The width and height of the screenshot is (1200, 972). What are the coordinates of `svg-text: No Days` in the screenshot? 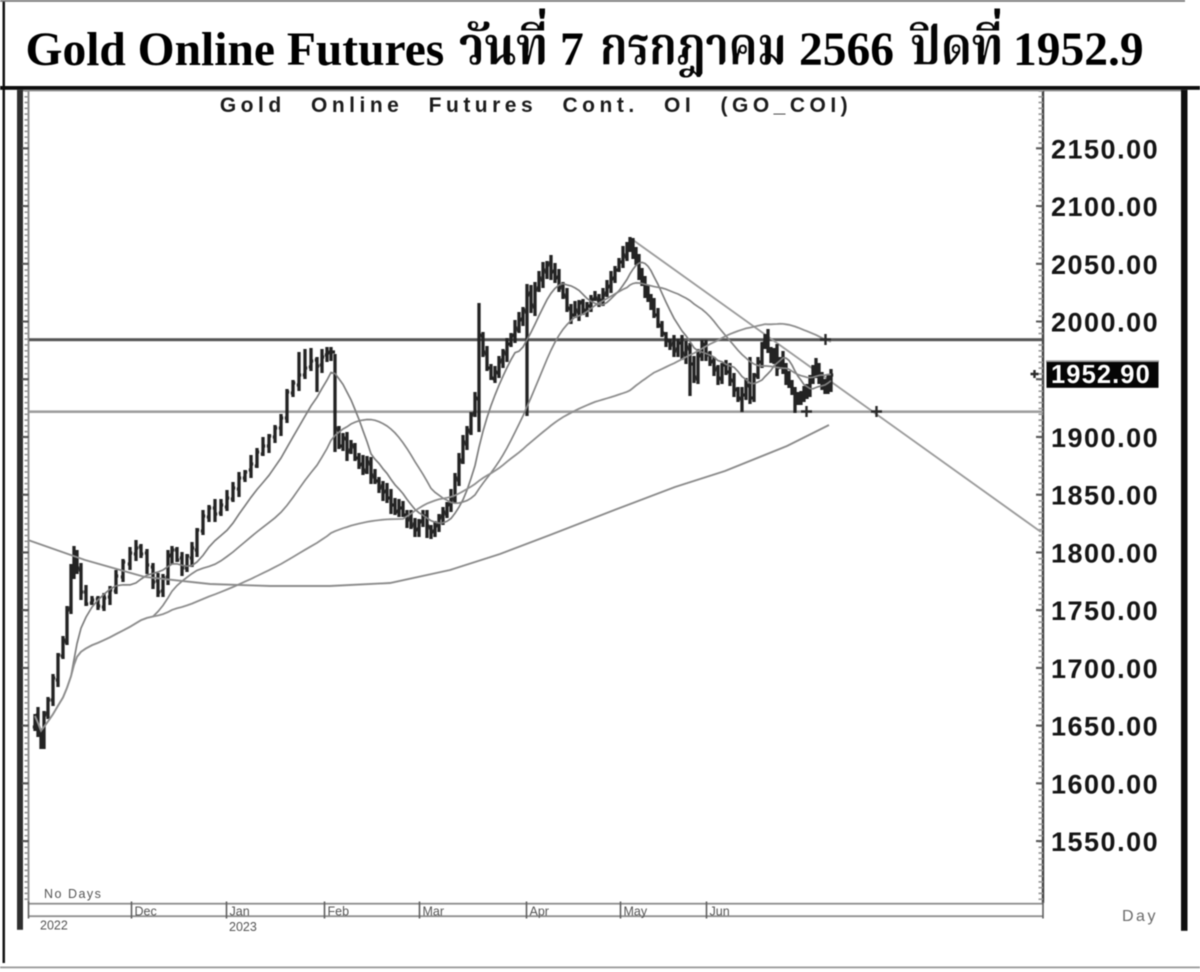 It's located at (73, 894).